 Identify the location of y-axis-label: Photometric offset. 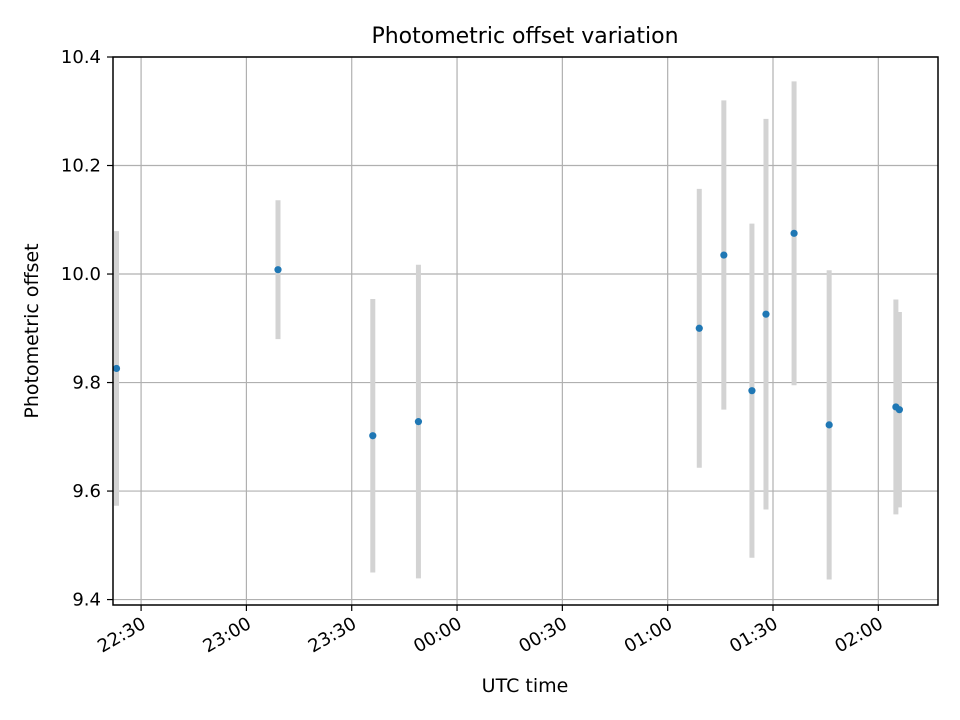
(32, 330).